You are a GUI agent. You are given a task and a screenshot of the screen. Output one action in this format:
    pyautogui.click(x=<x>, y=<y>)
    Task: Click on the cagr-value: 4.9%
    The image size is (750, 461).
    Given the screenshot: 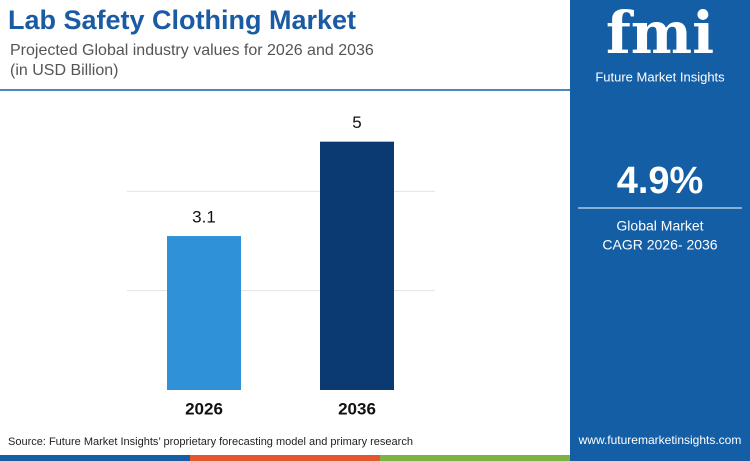 What is the action you would take?
    pyautogui.click(x=660, y=181)
    